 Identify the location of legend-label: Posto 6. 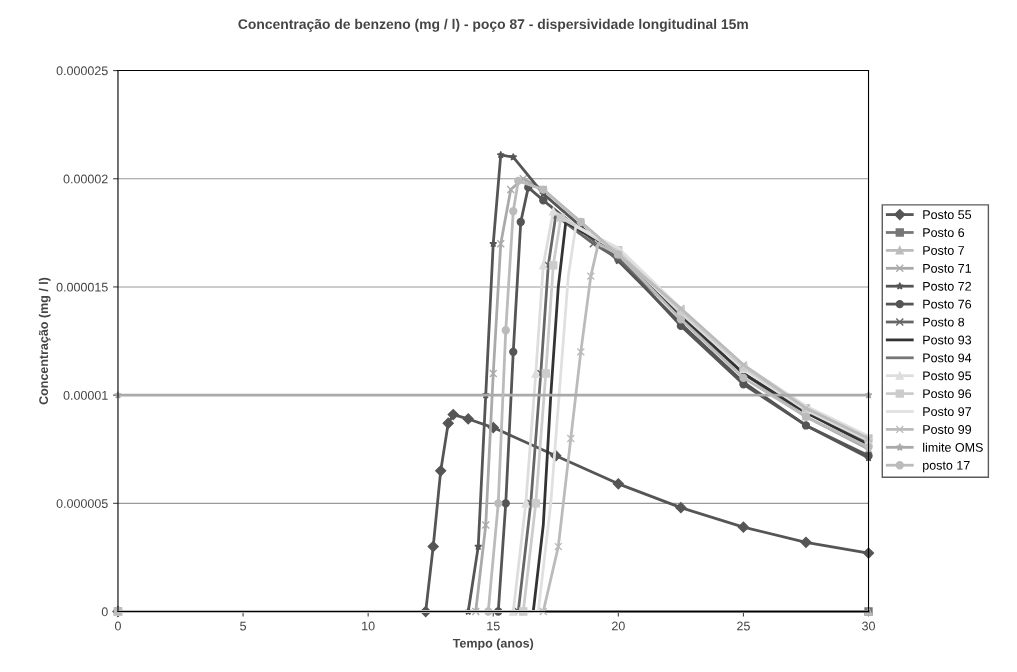
(944, 232).